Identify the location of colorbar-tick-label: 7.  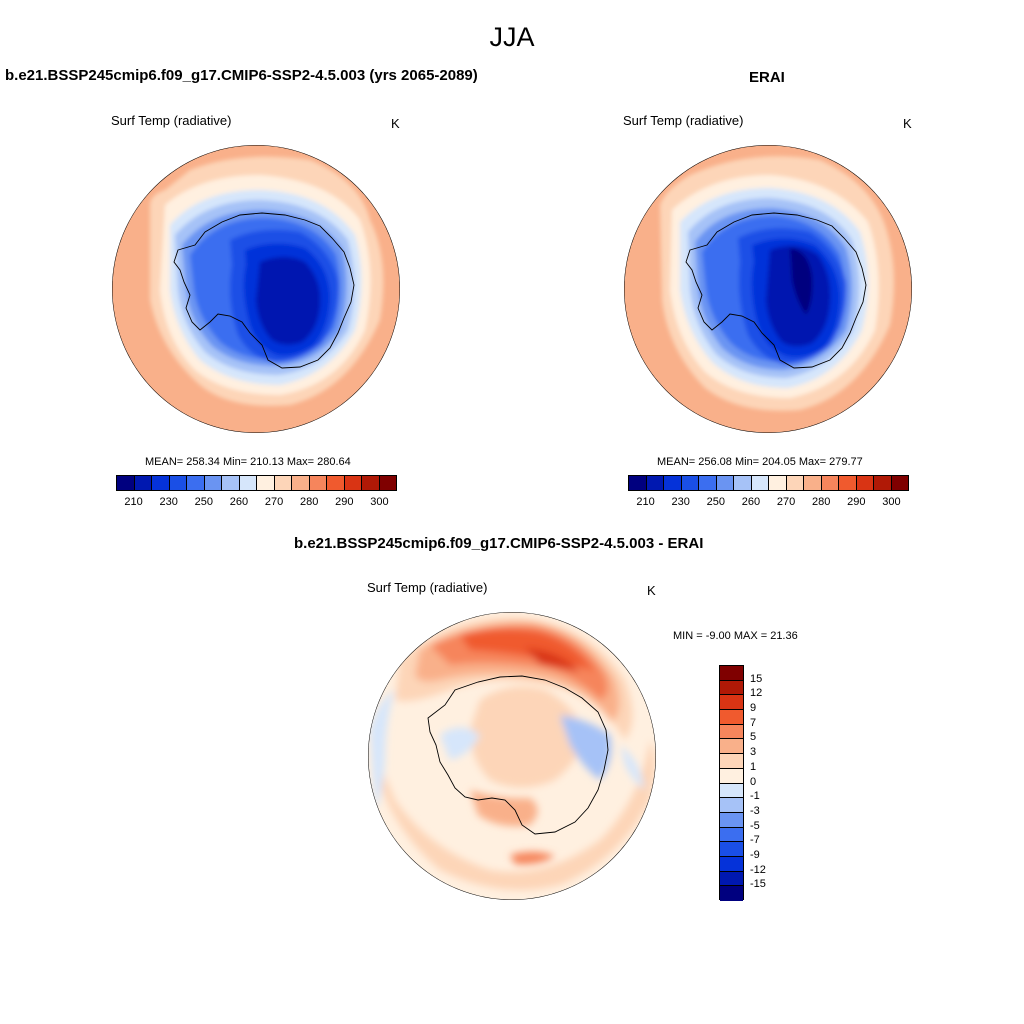
(753, 722).